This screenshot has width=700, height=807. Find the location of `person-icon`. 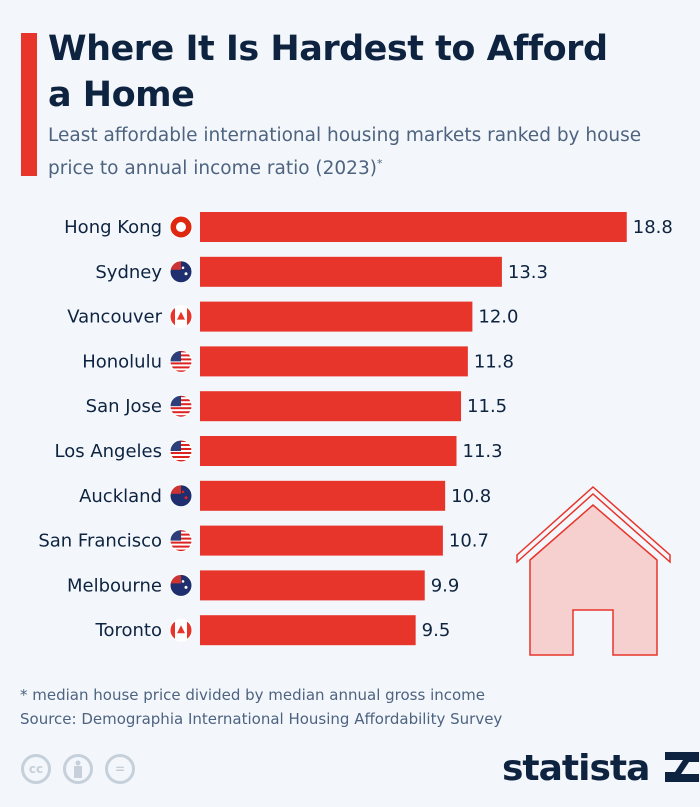

person-icon is located at coordinates (78, 769).